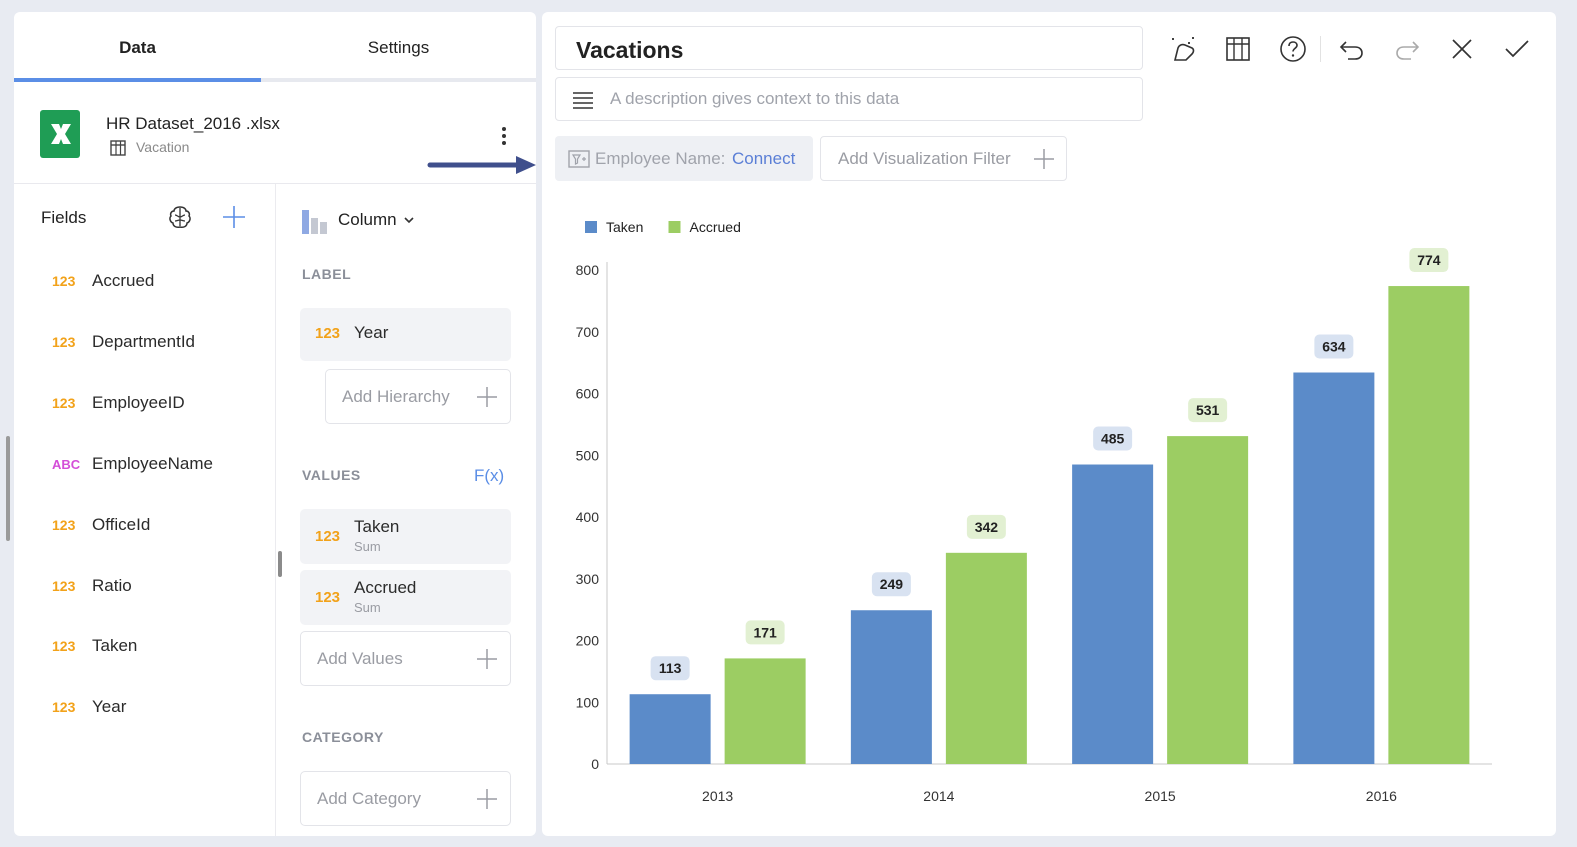  Describe the element at coordinates (405, 334) in the screenshot. I see `label-field-pill: 123 Year` at that location.